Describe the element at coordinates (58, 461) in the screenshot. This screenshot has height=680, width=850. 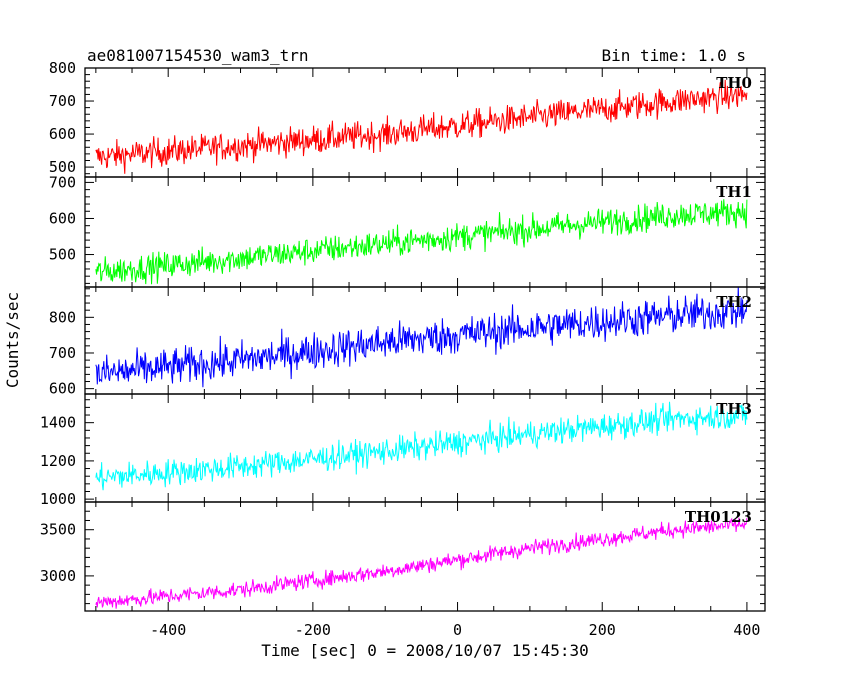
I see `y-tick-label: 1200` at that location.